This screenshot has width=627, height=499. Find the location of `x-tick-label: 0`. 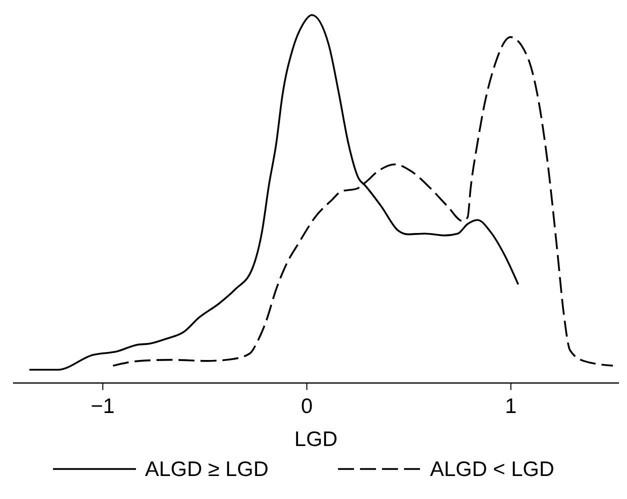

x-tick-label: 0 is located at coordinates (306, 406).